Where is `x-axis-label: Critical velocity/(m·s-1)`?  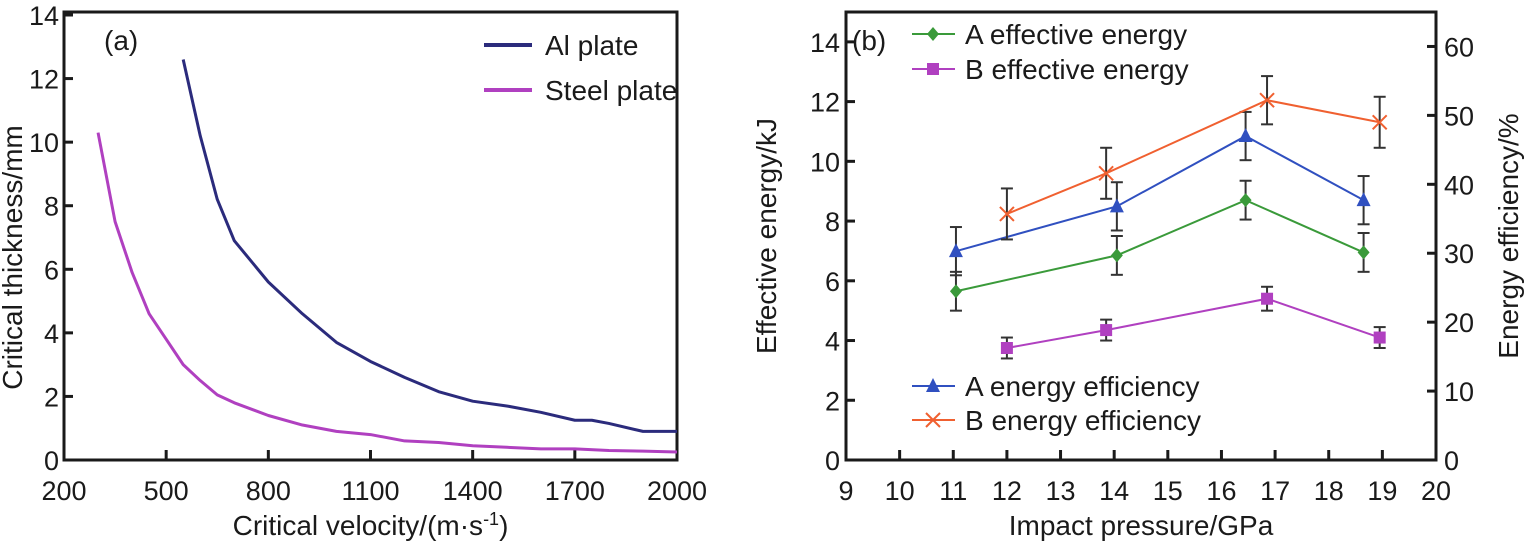 x-axis-label: Critical velocity/(m·s-1) is located at coordinates (371, 525).